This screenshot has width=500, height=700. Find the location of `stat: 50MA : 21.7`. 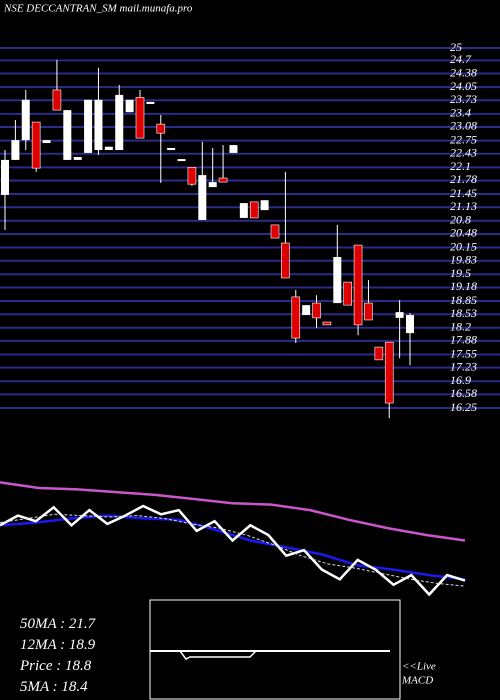

stat: 50MA : 21.7 is located at coordinates (58, 624).